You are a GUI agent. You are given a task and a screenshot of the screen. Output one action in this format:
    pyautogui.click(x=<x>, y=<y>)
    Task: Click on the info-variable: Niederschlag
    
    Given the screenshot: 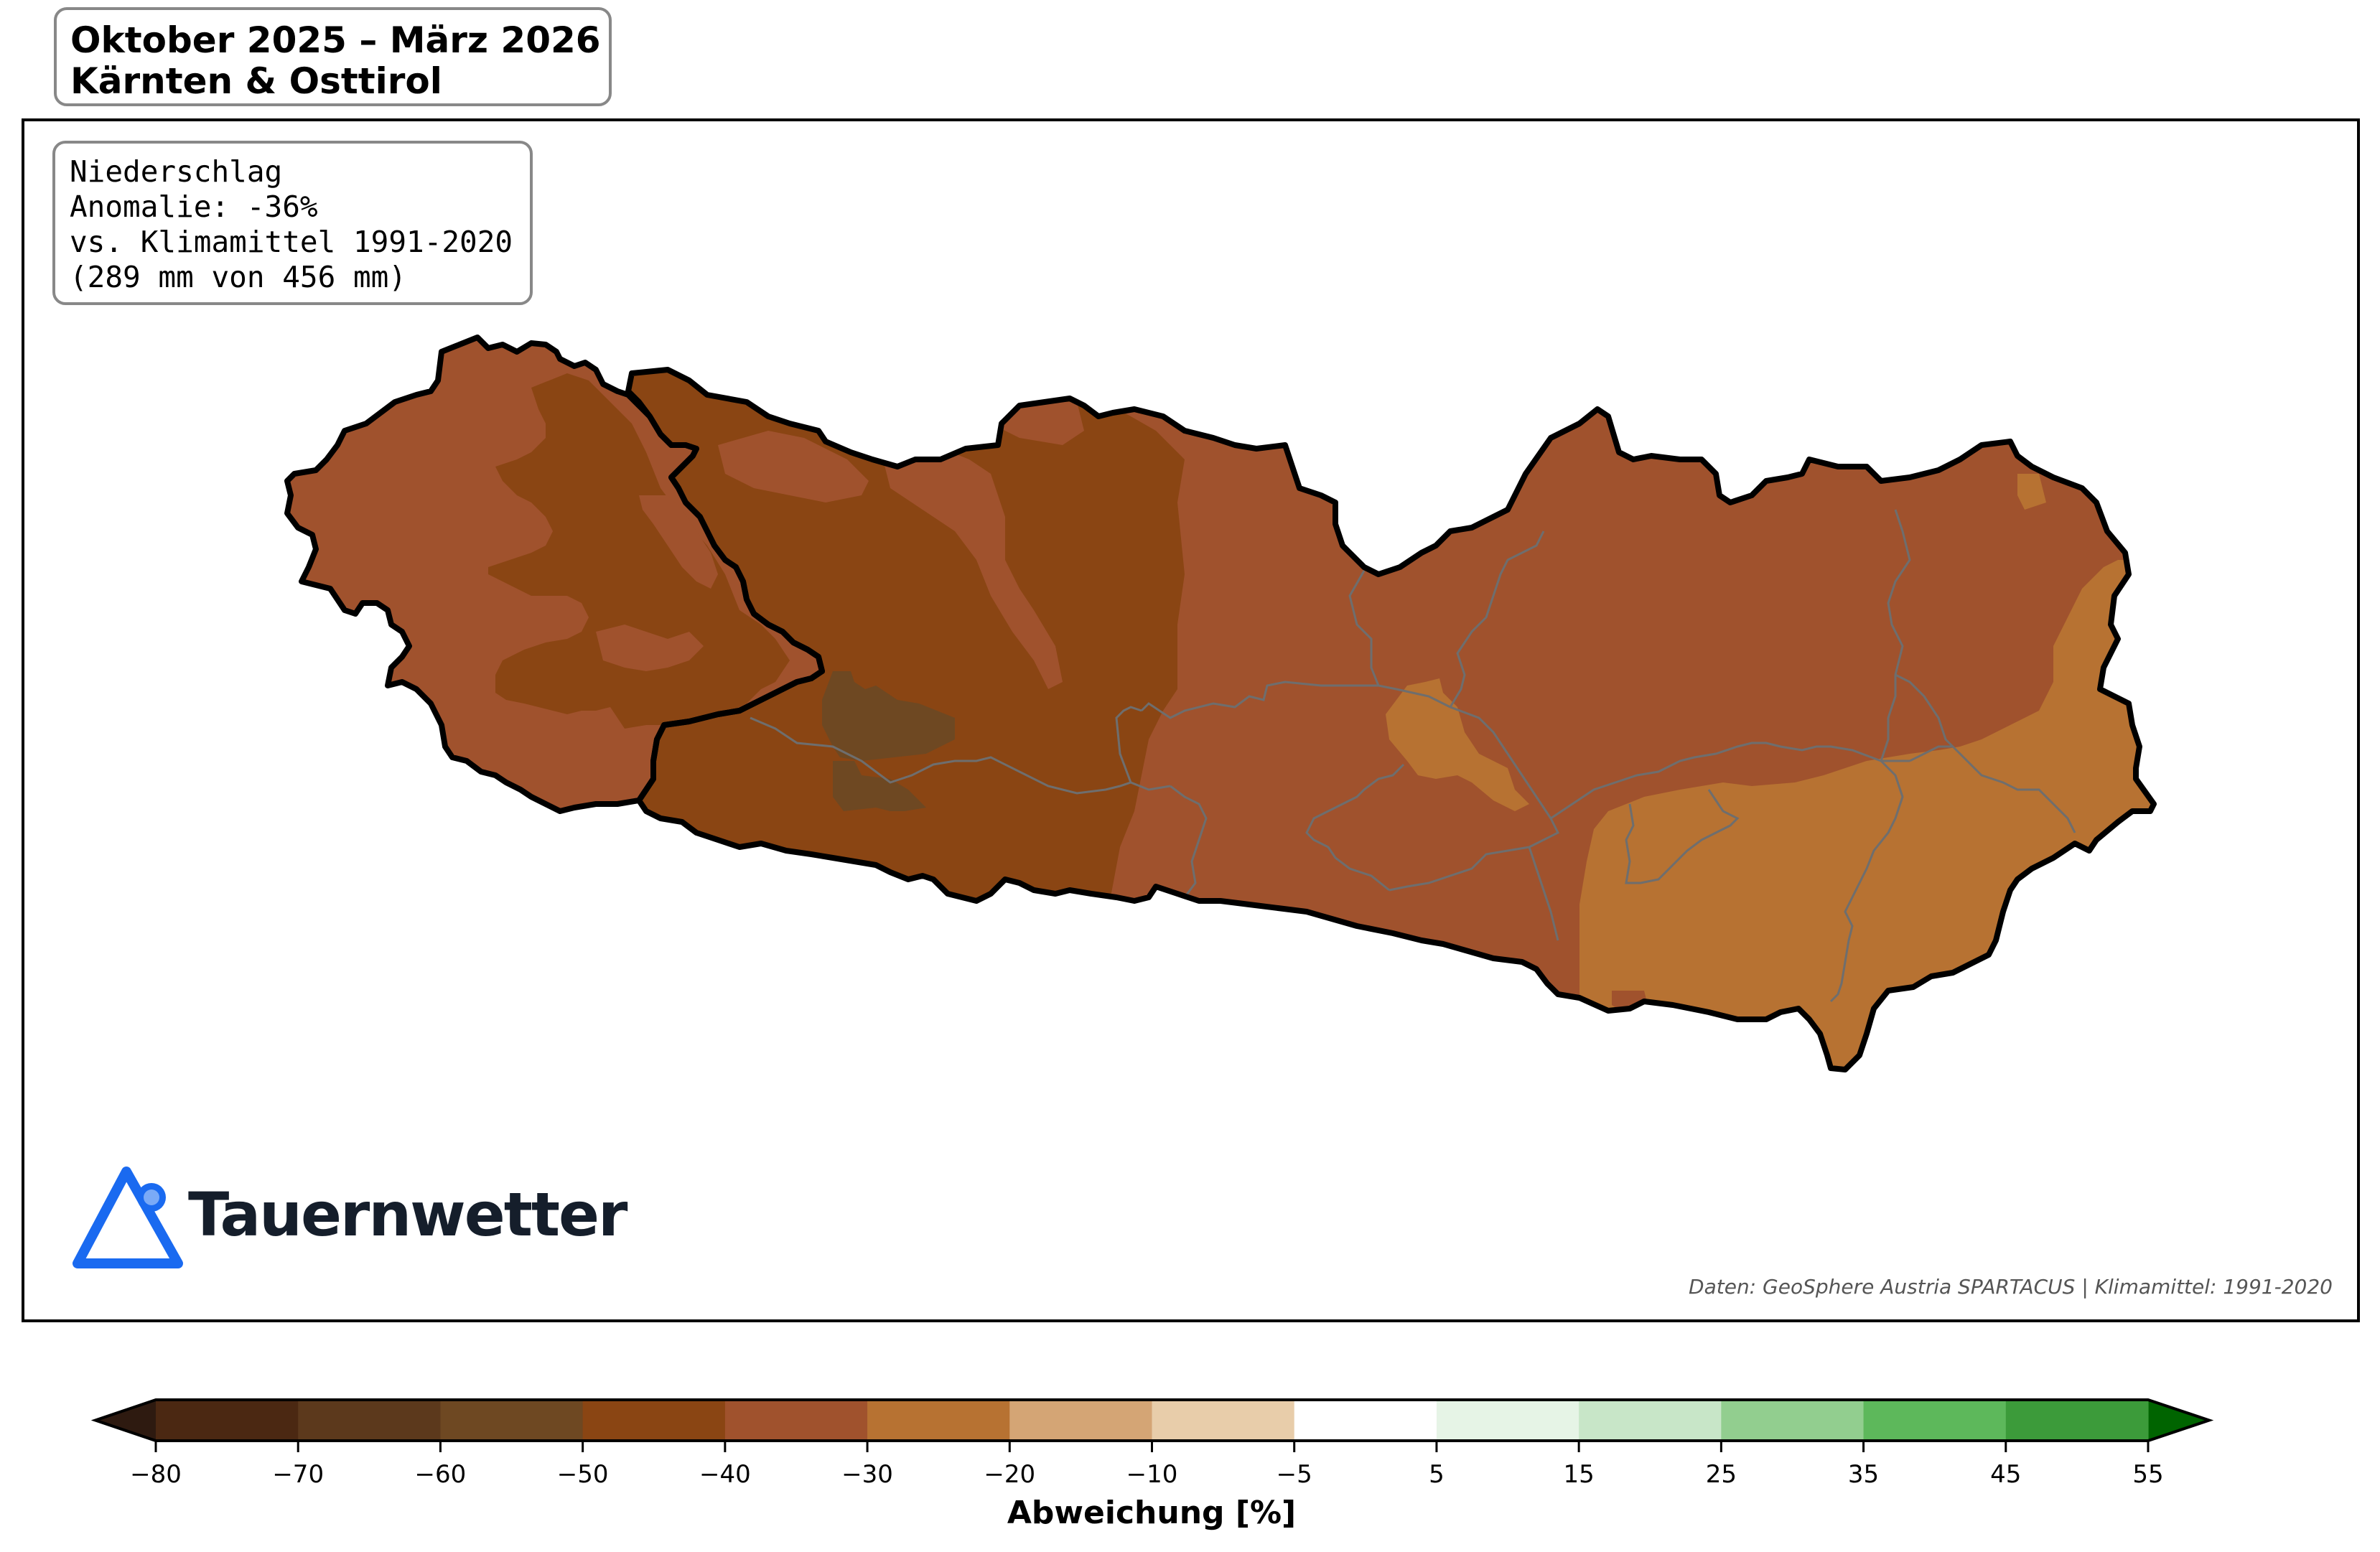 What is the action you would take?
    pyautogui.click(x=176, y=171)
    